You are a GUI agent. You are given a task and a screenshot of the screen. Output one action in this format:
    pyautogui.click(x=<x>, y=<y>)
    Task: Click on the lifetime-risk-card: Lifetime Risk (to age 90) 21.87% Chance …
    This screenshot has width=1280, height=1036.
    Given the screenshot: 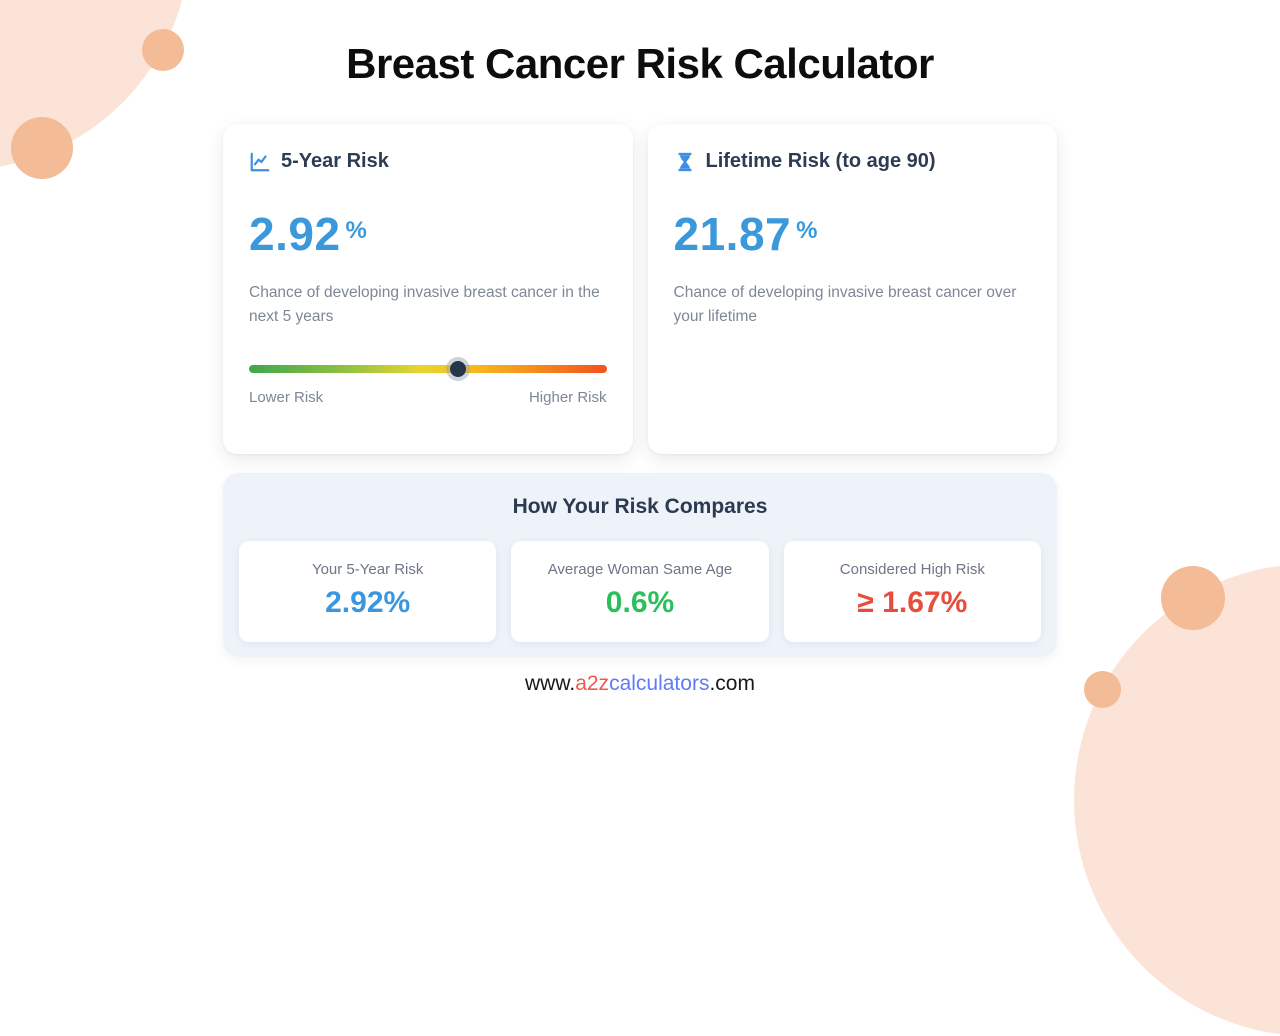 What is the action you would take?
    pyautogui.click(x=852, y=289)
    